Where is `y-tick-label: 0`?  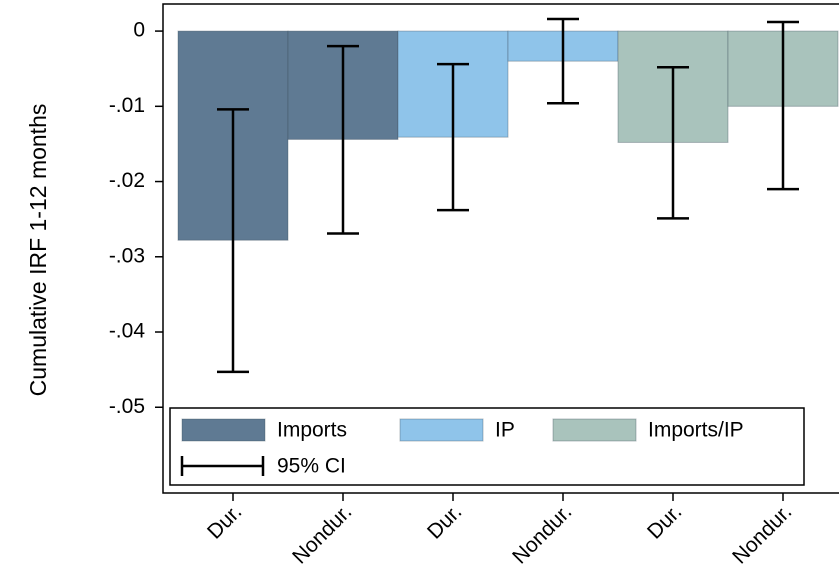
y-tick-label: 0 is located at coordinates (139, 30).